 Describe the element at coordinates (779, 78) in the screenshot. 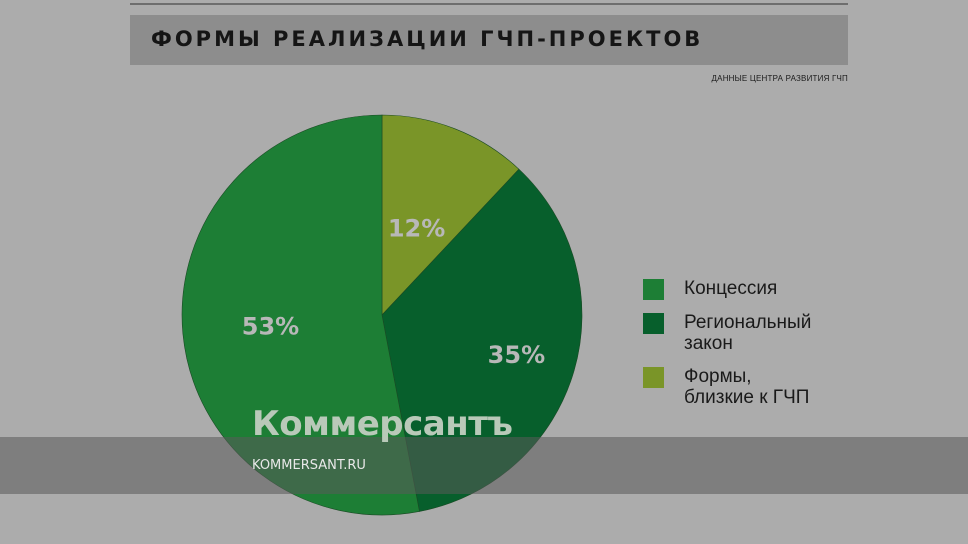

I see `source-note: ДАННЫЕ ЦЕНТРА РАЗВИТИЯ ГЧП` at that location.